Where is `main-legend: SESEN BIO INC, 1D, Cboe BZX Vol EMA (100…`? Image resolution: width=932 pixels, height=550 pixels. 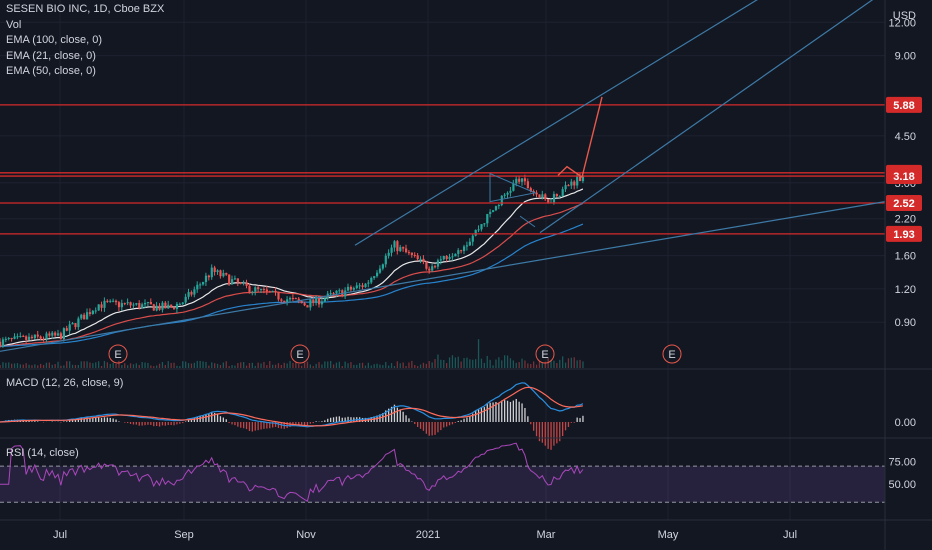
main-legend: SESEN BIO INC, 1D, Cboe BZX Vol EMA (100… is located at coordinates (85, 41).